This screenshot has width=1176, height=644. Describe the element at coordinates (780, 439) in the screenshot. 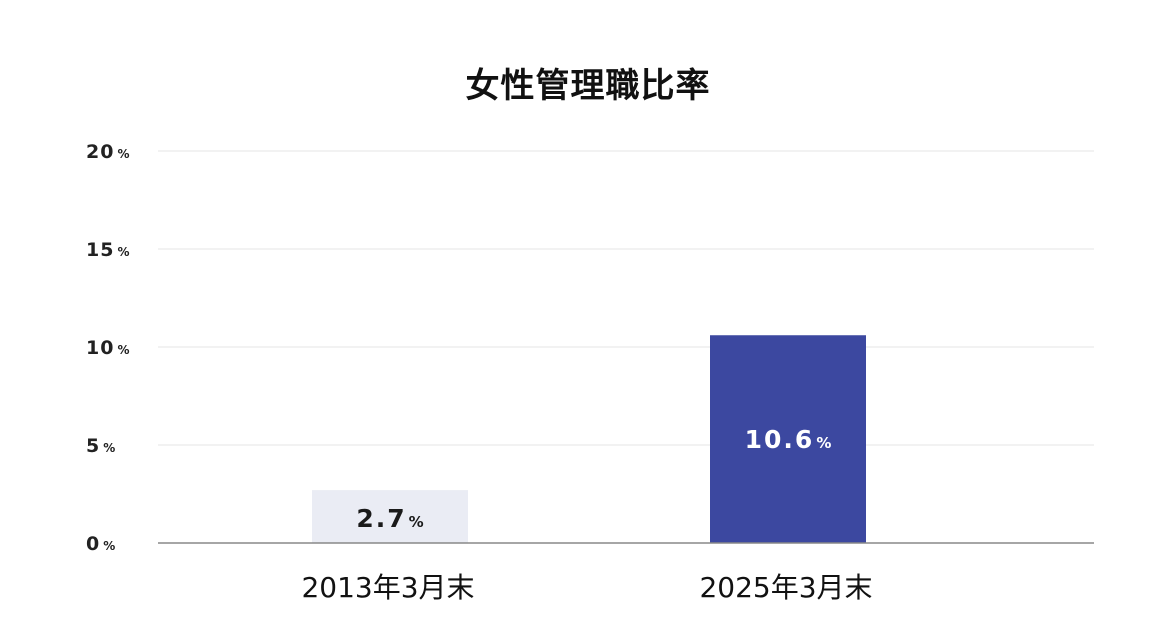

I see `bar-value: 10.6` at that location.